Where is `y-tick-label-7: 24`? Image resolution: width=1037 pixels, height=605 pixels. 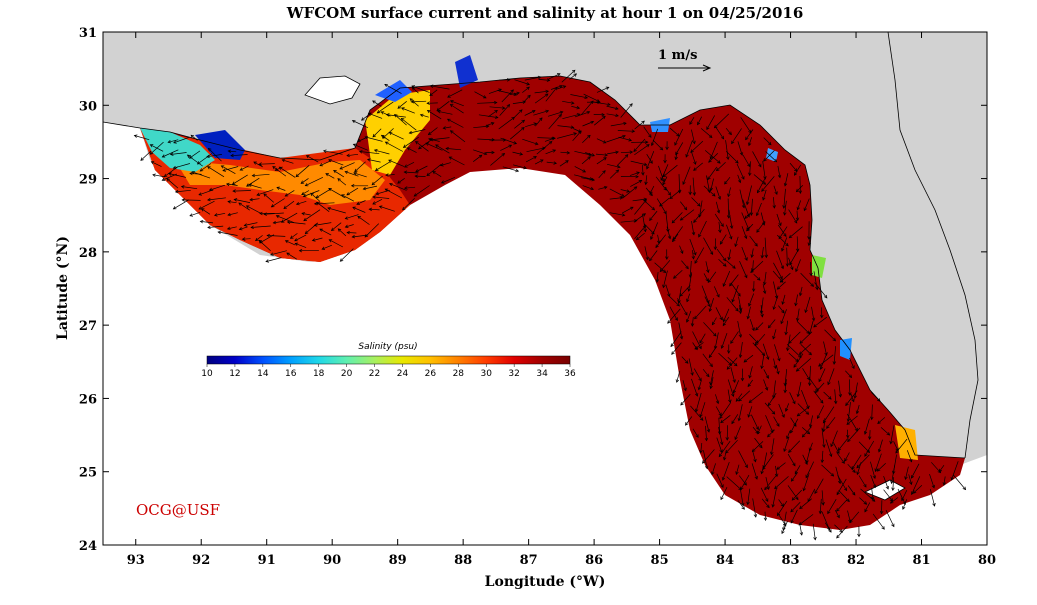
y-tick-label-7: 24 is located at coordinates (88, 546).